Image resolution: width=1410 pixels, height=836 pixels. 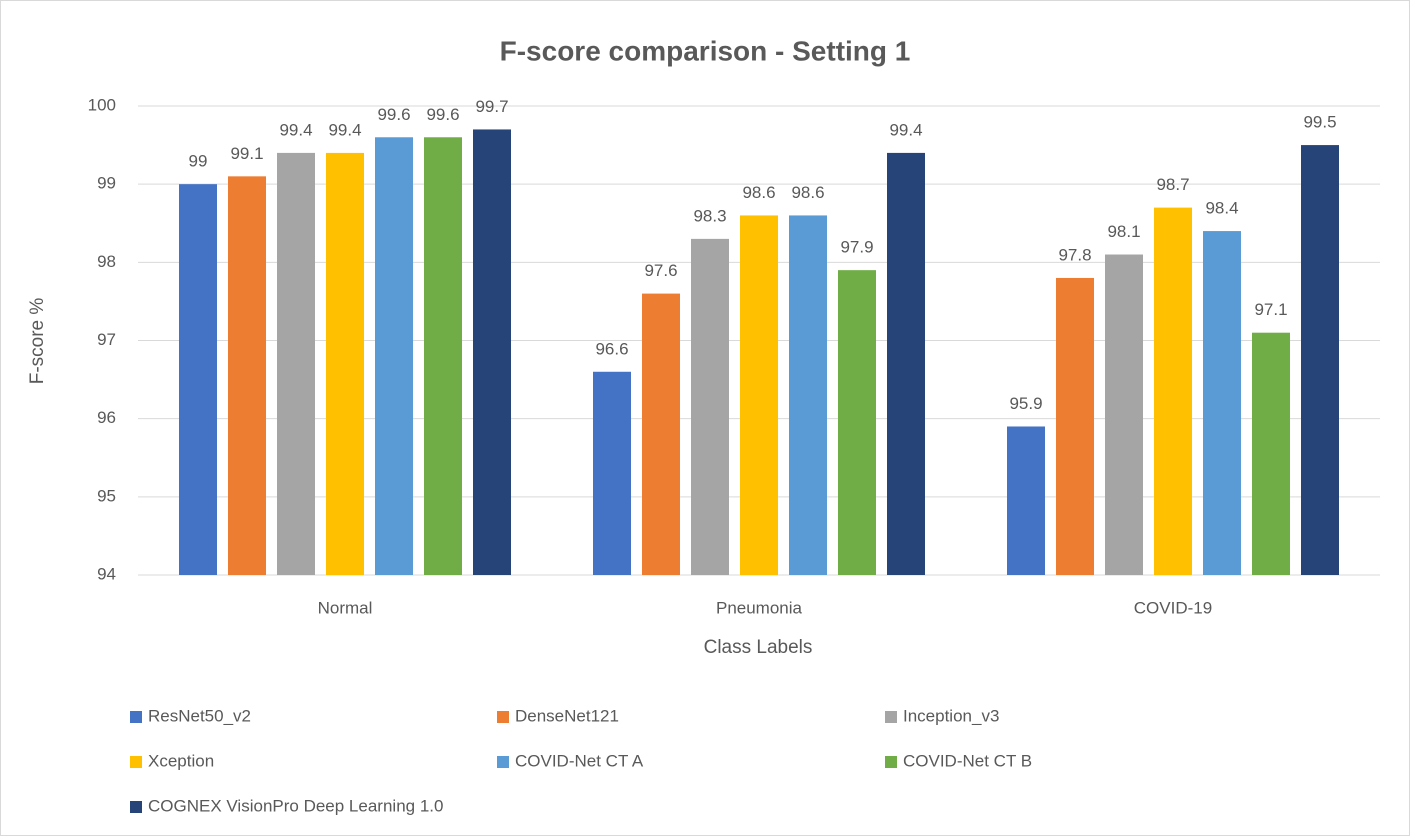 I want to click on data-label: 98.1, so click(x=1123, y=231).